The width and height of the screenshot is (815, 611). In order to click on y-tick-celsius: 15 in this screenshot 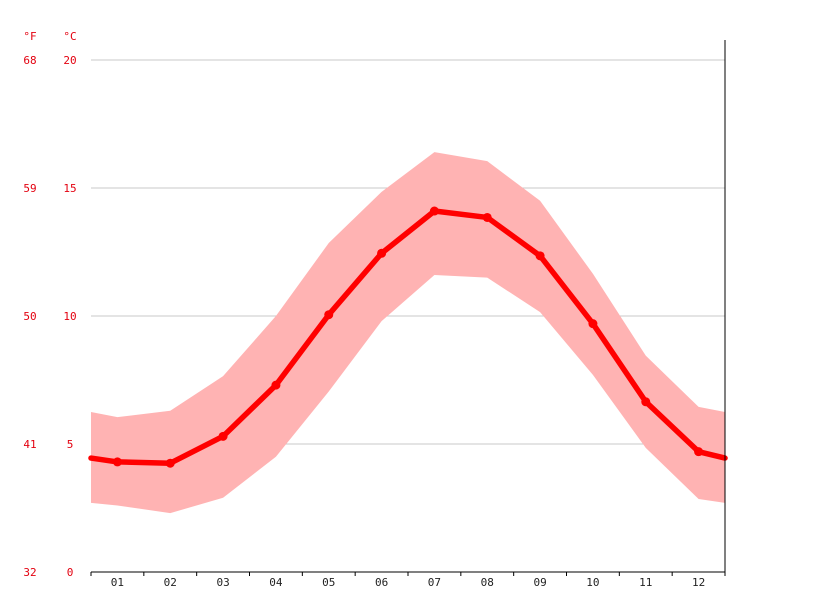, I will do `click(69, 188)`.